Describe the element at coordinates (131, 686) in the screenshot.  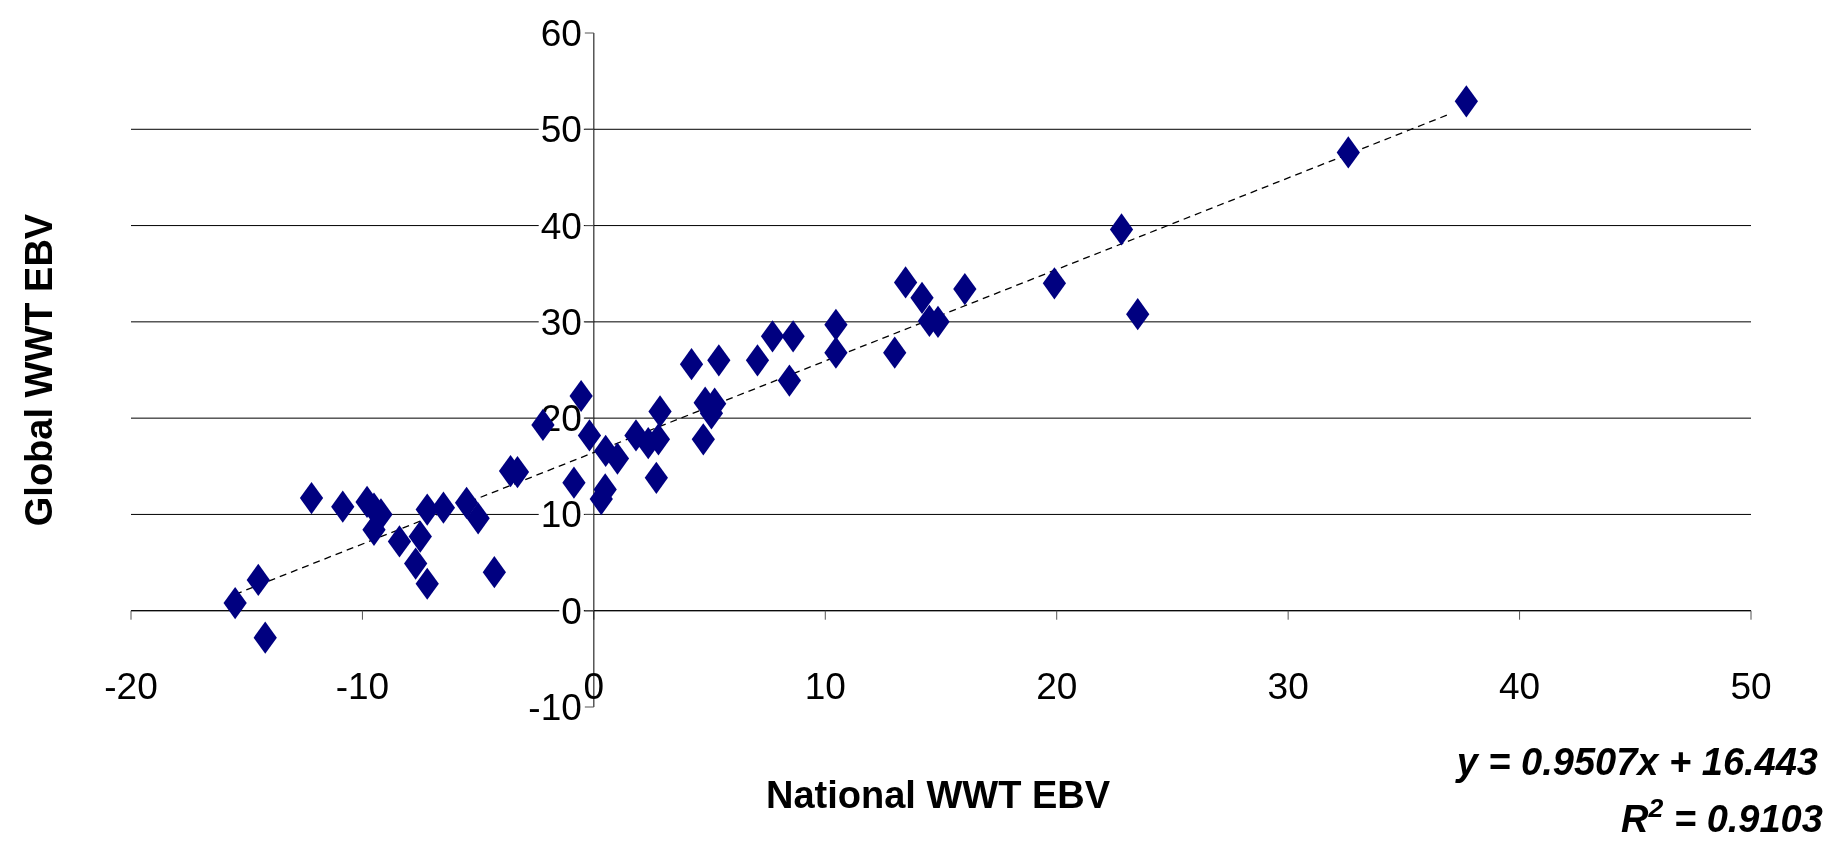
I see `x-tick-label: -20` at that location.